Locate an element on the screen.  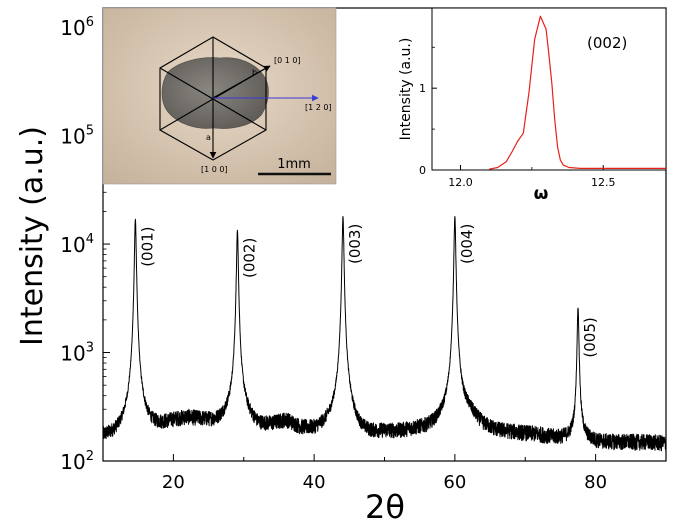
main-x-ticks: 20 40 60 80 is located at coordinates (384, 473).